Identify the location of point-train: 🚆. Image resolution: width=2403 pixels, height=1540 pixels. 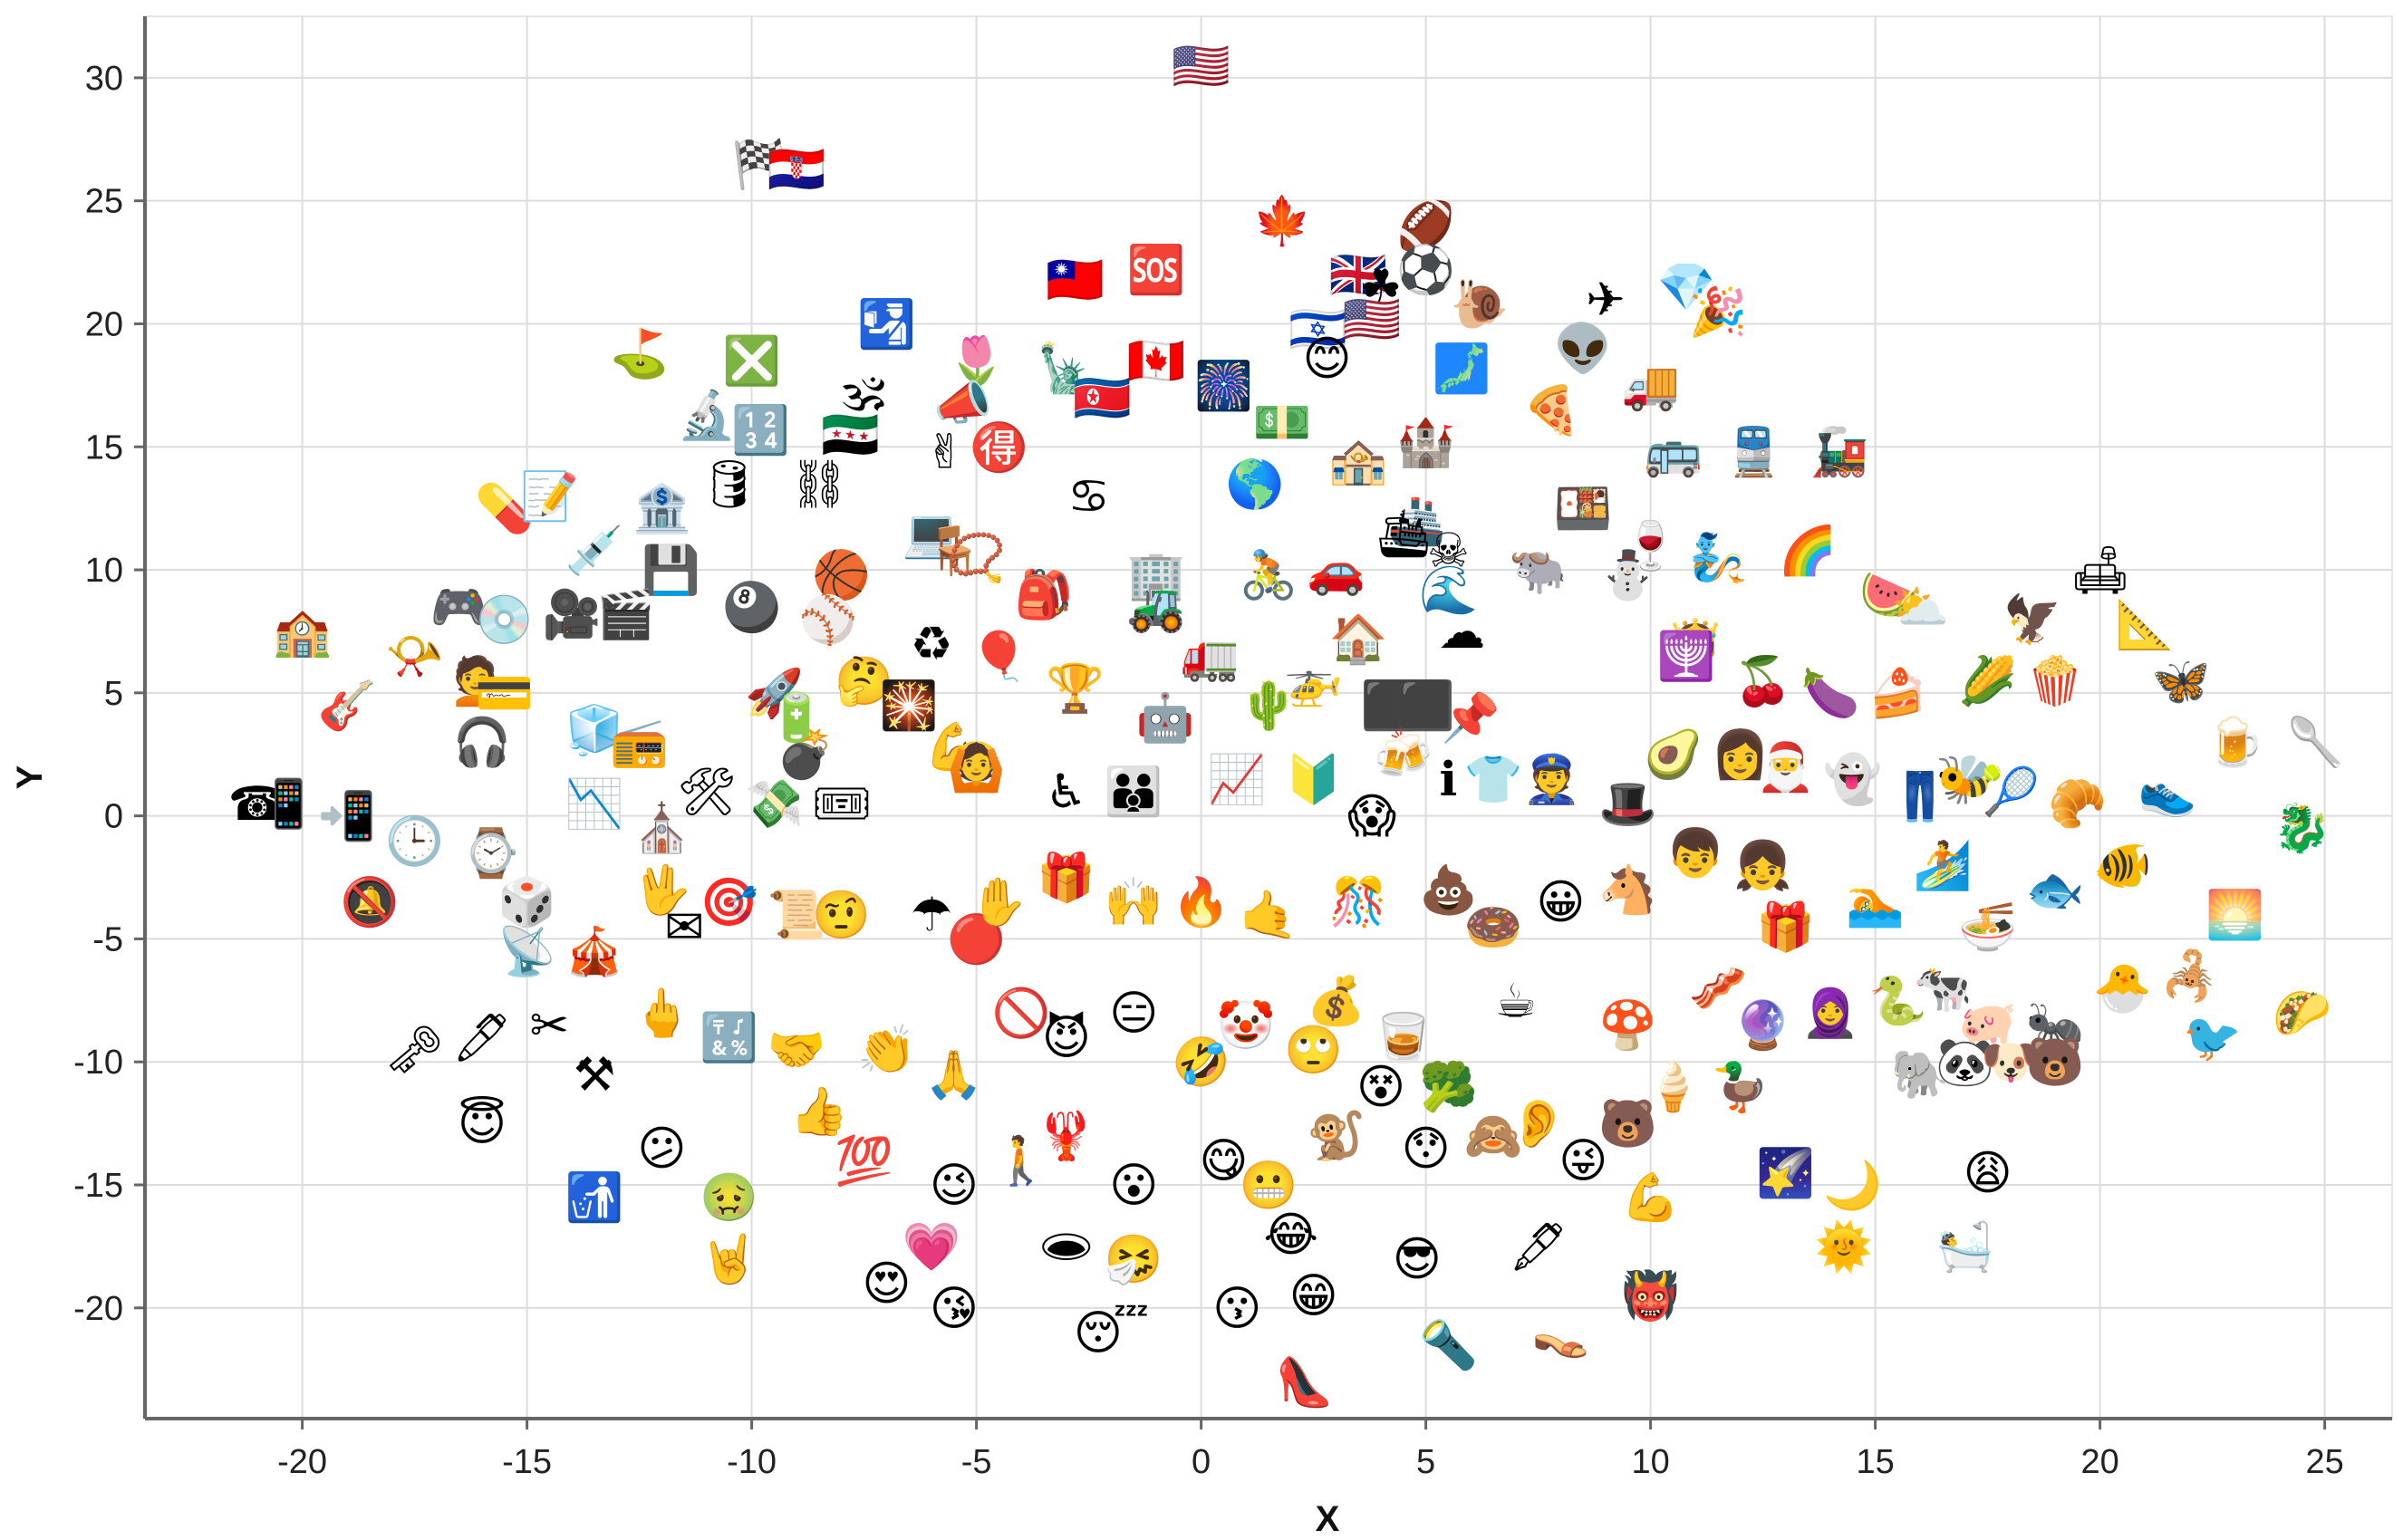
(1754, 452).